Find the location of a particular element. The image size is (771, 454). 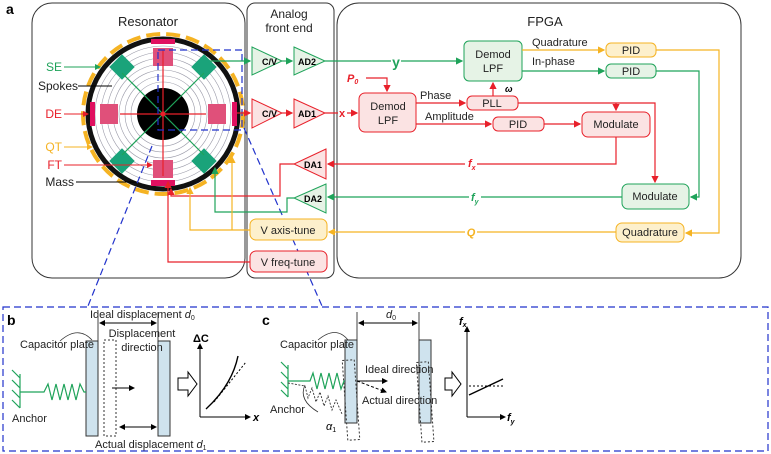

p0-label: P0 is located at coordinates (352, 79).